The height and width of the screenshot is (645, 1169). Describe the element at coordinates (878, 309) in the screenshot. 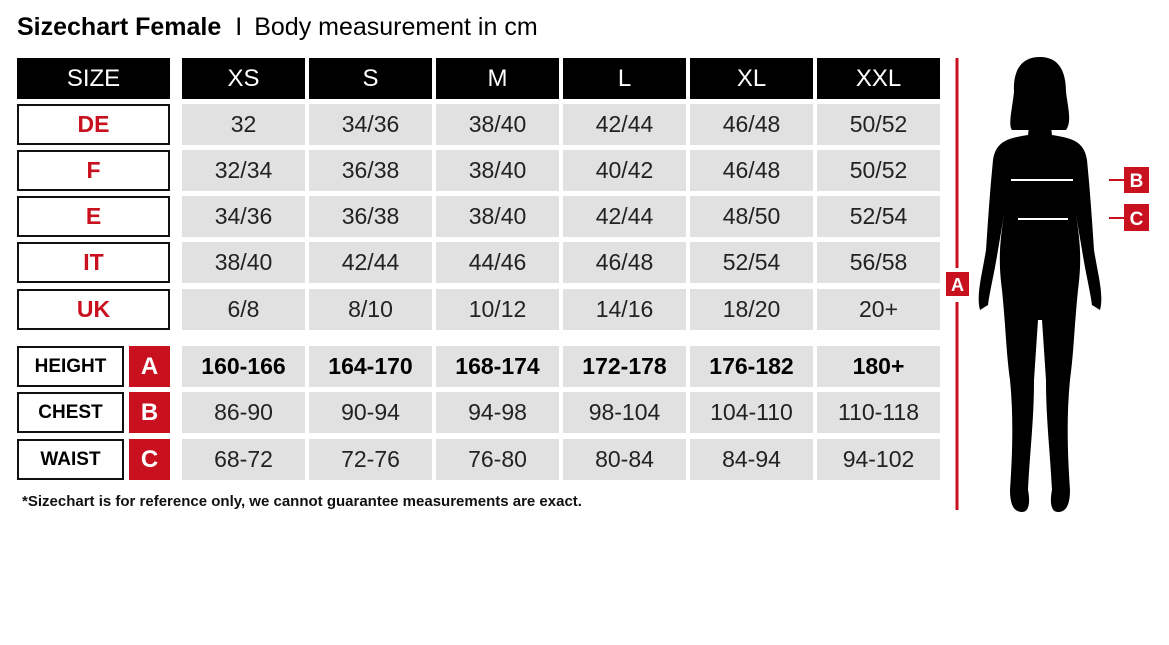

I see `size-cell: 20+` at that location.